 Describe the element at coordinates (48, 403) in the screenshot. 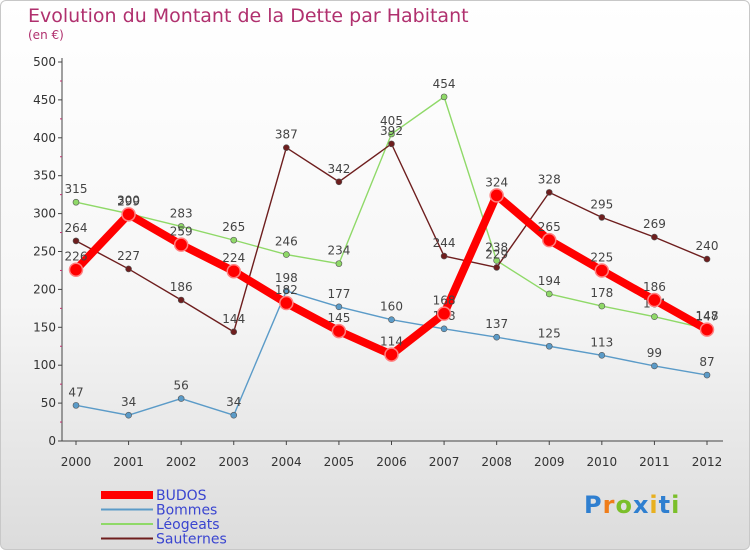

I see `y-tick-label: 50` at that location.